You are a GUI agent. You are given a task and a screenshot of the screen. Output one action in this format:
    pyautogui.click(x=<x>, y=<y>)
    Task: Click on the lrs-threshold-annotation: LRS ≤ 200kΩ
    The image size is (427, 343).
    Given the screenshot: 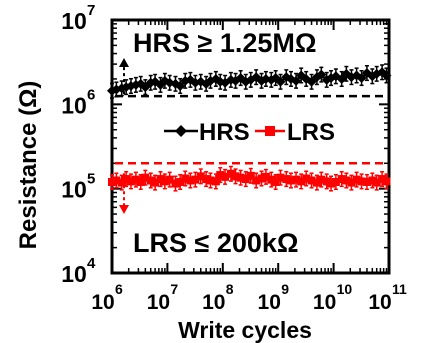 What is the action you would take?
    pyautogui.click(x=216, y=243)
    